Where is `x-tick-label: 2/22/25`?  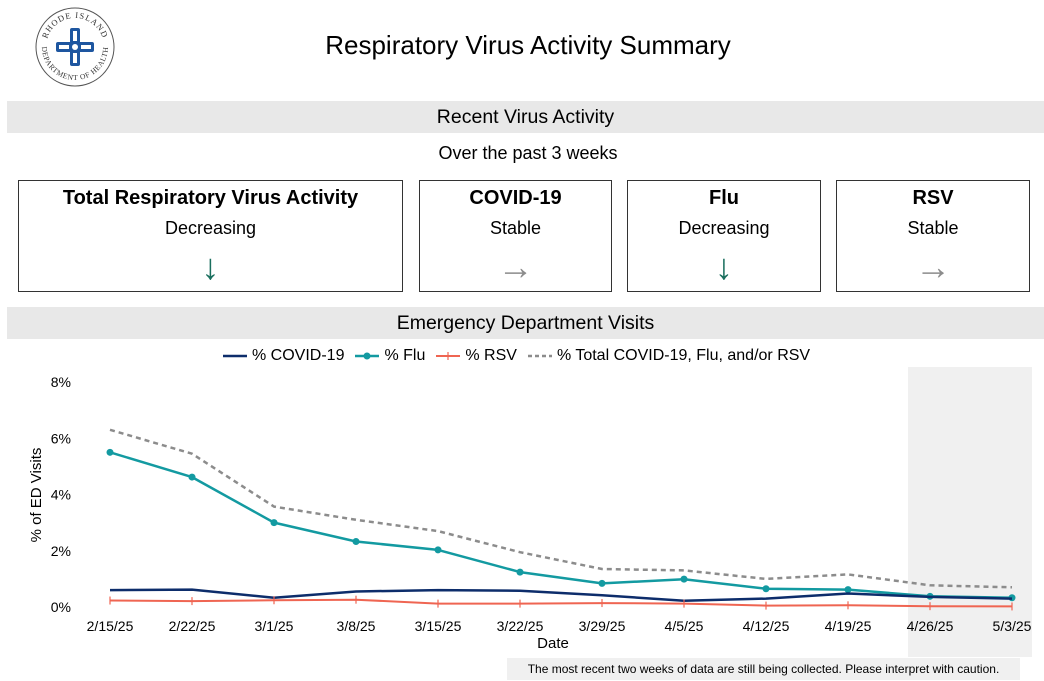
x-tick-label: 2/22/25 is located at coordinates (192, 626).